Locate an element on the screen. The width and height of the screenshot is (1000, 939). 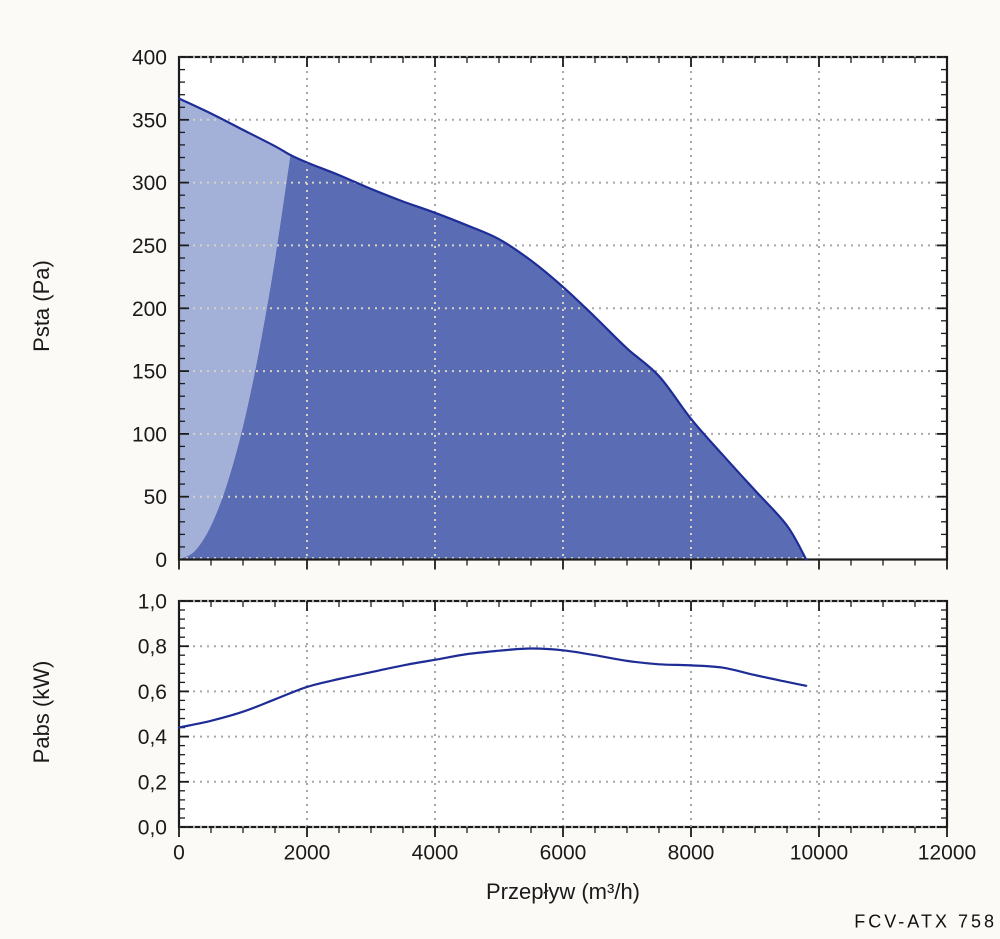
x-tick-label: 12000 is located at coordinates (947, 853).